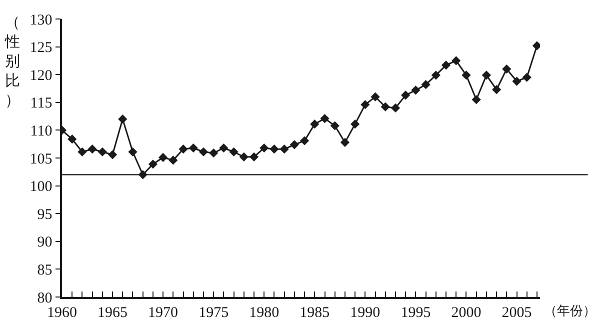 The width and height of the screenshot is (598, 333). I want to click on y-tick-label: 80, so click(44, 298).